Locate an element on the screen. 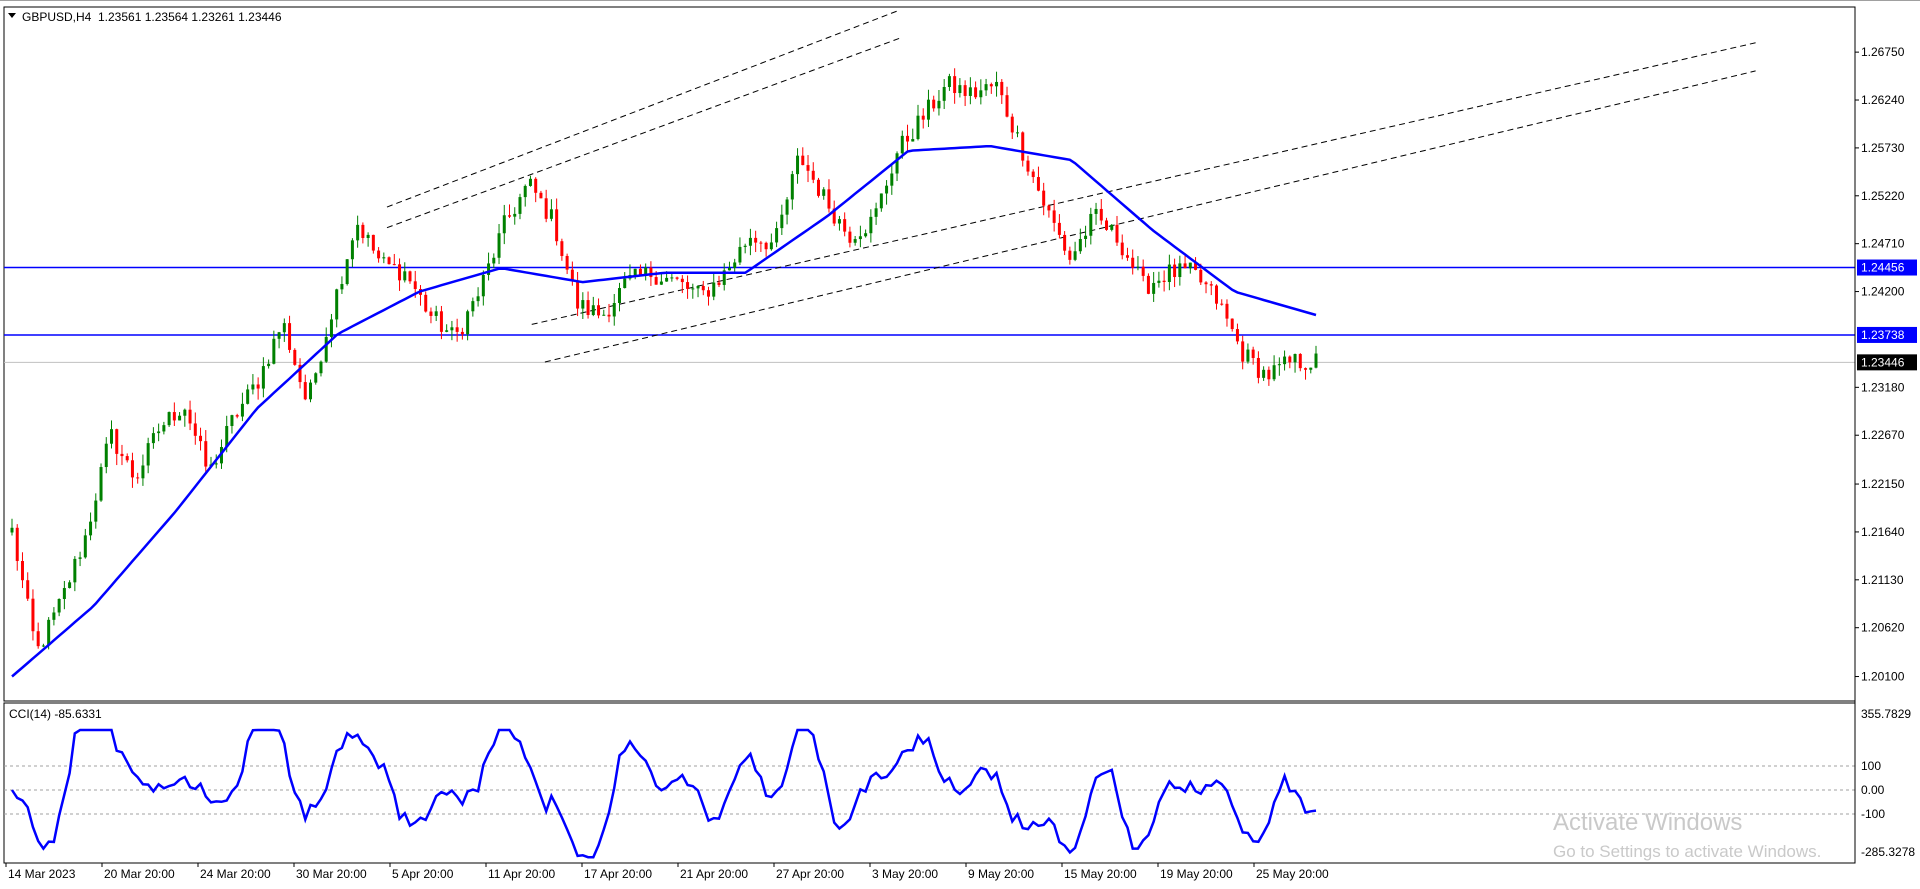 The width and height of the screenshot is (1920, 889). time-label: 21 Apr 20:00 is located at coordinates (714, 874).